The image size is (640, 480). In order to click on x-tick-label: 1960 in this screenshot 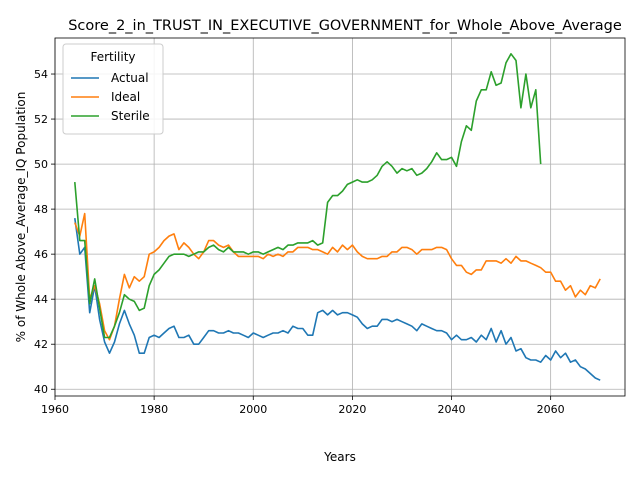, I will do `click(55, 409)`.